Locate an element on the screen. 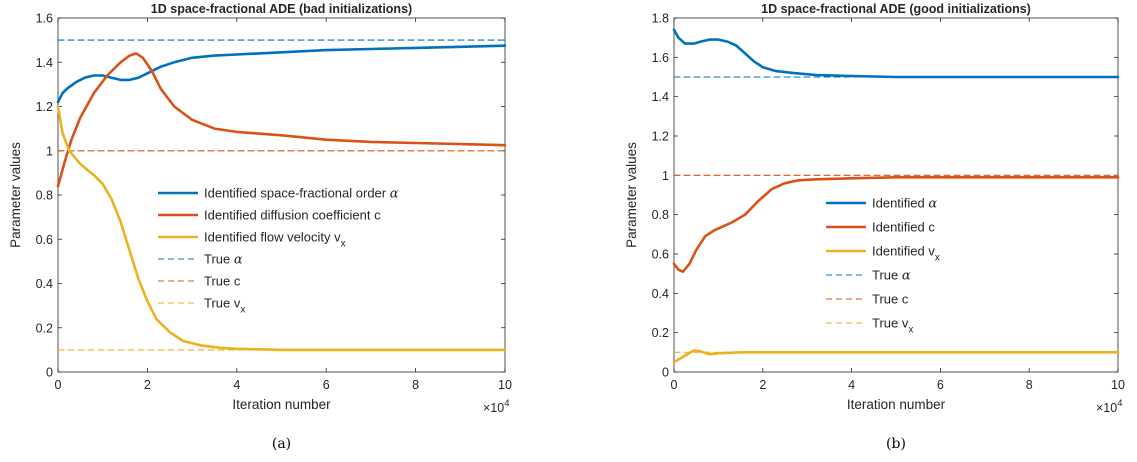 The height and width of the screenshot is (462, 1137). legend-entry: Identified space-fractional order α is located at coordinates (301, 194).